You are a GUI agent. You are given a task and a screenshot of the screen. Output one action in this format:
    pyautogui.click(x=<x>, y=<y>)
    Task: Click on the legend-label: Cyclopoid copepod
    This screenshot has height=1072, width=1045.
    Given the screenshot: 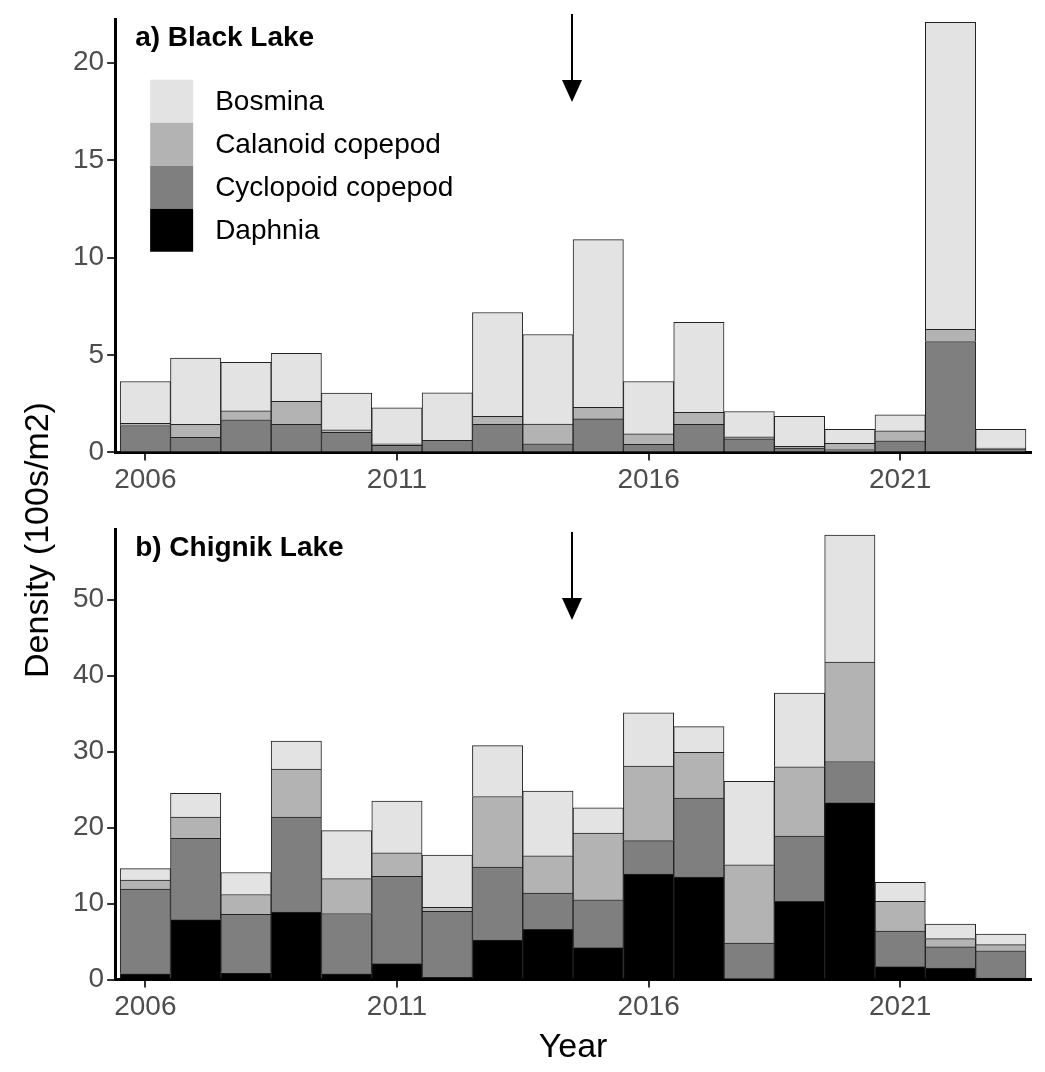 What is the action you would take?
    pyautogui.click(x=334, y=186)
    